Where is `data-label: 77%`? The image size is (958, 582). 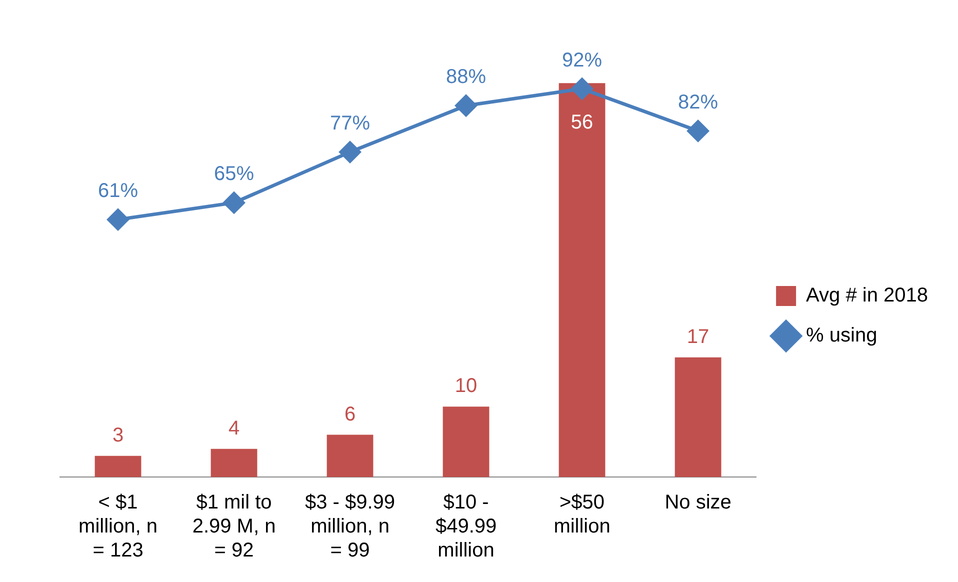
data-label: 77% is located at coordinates (350, 123).